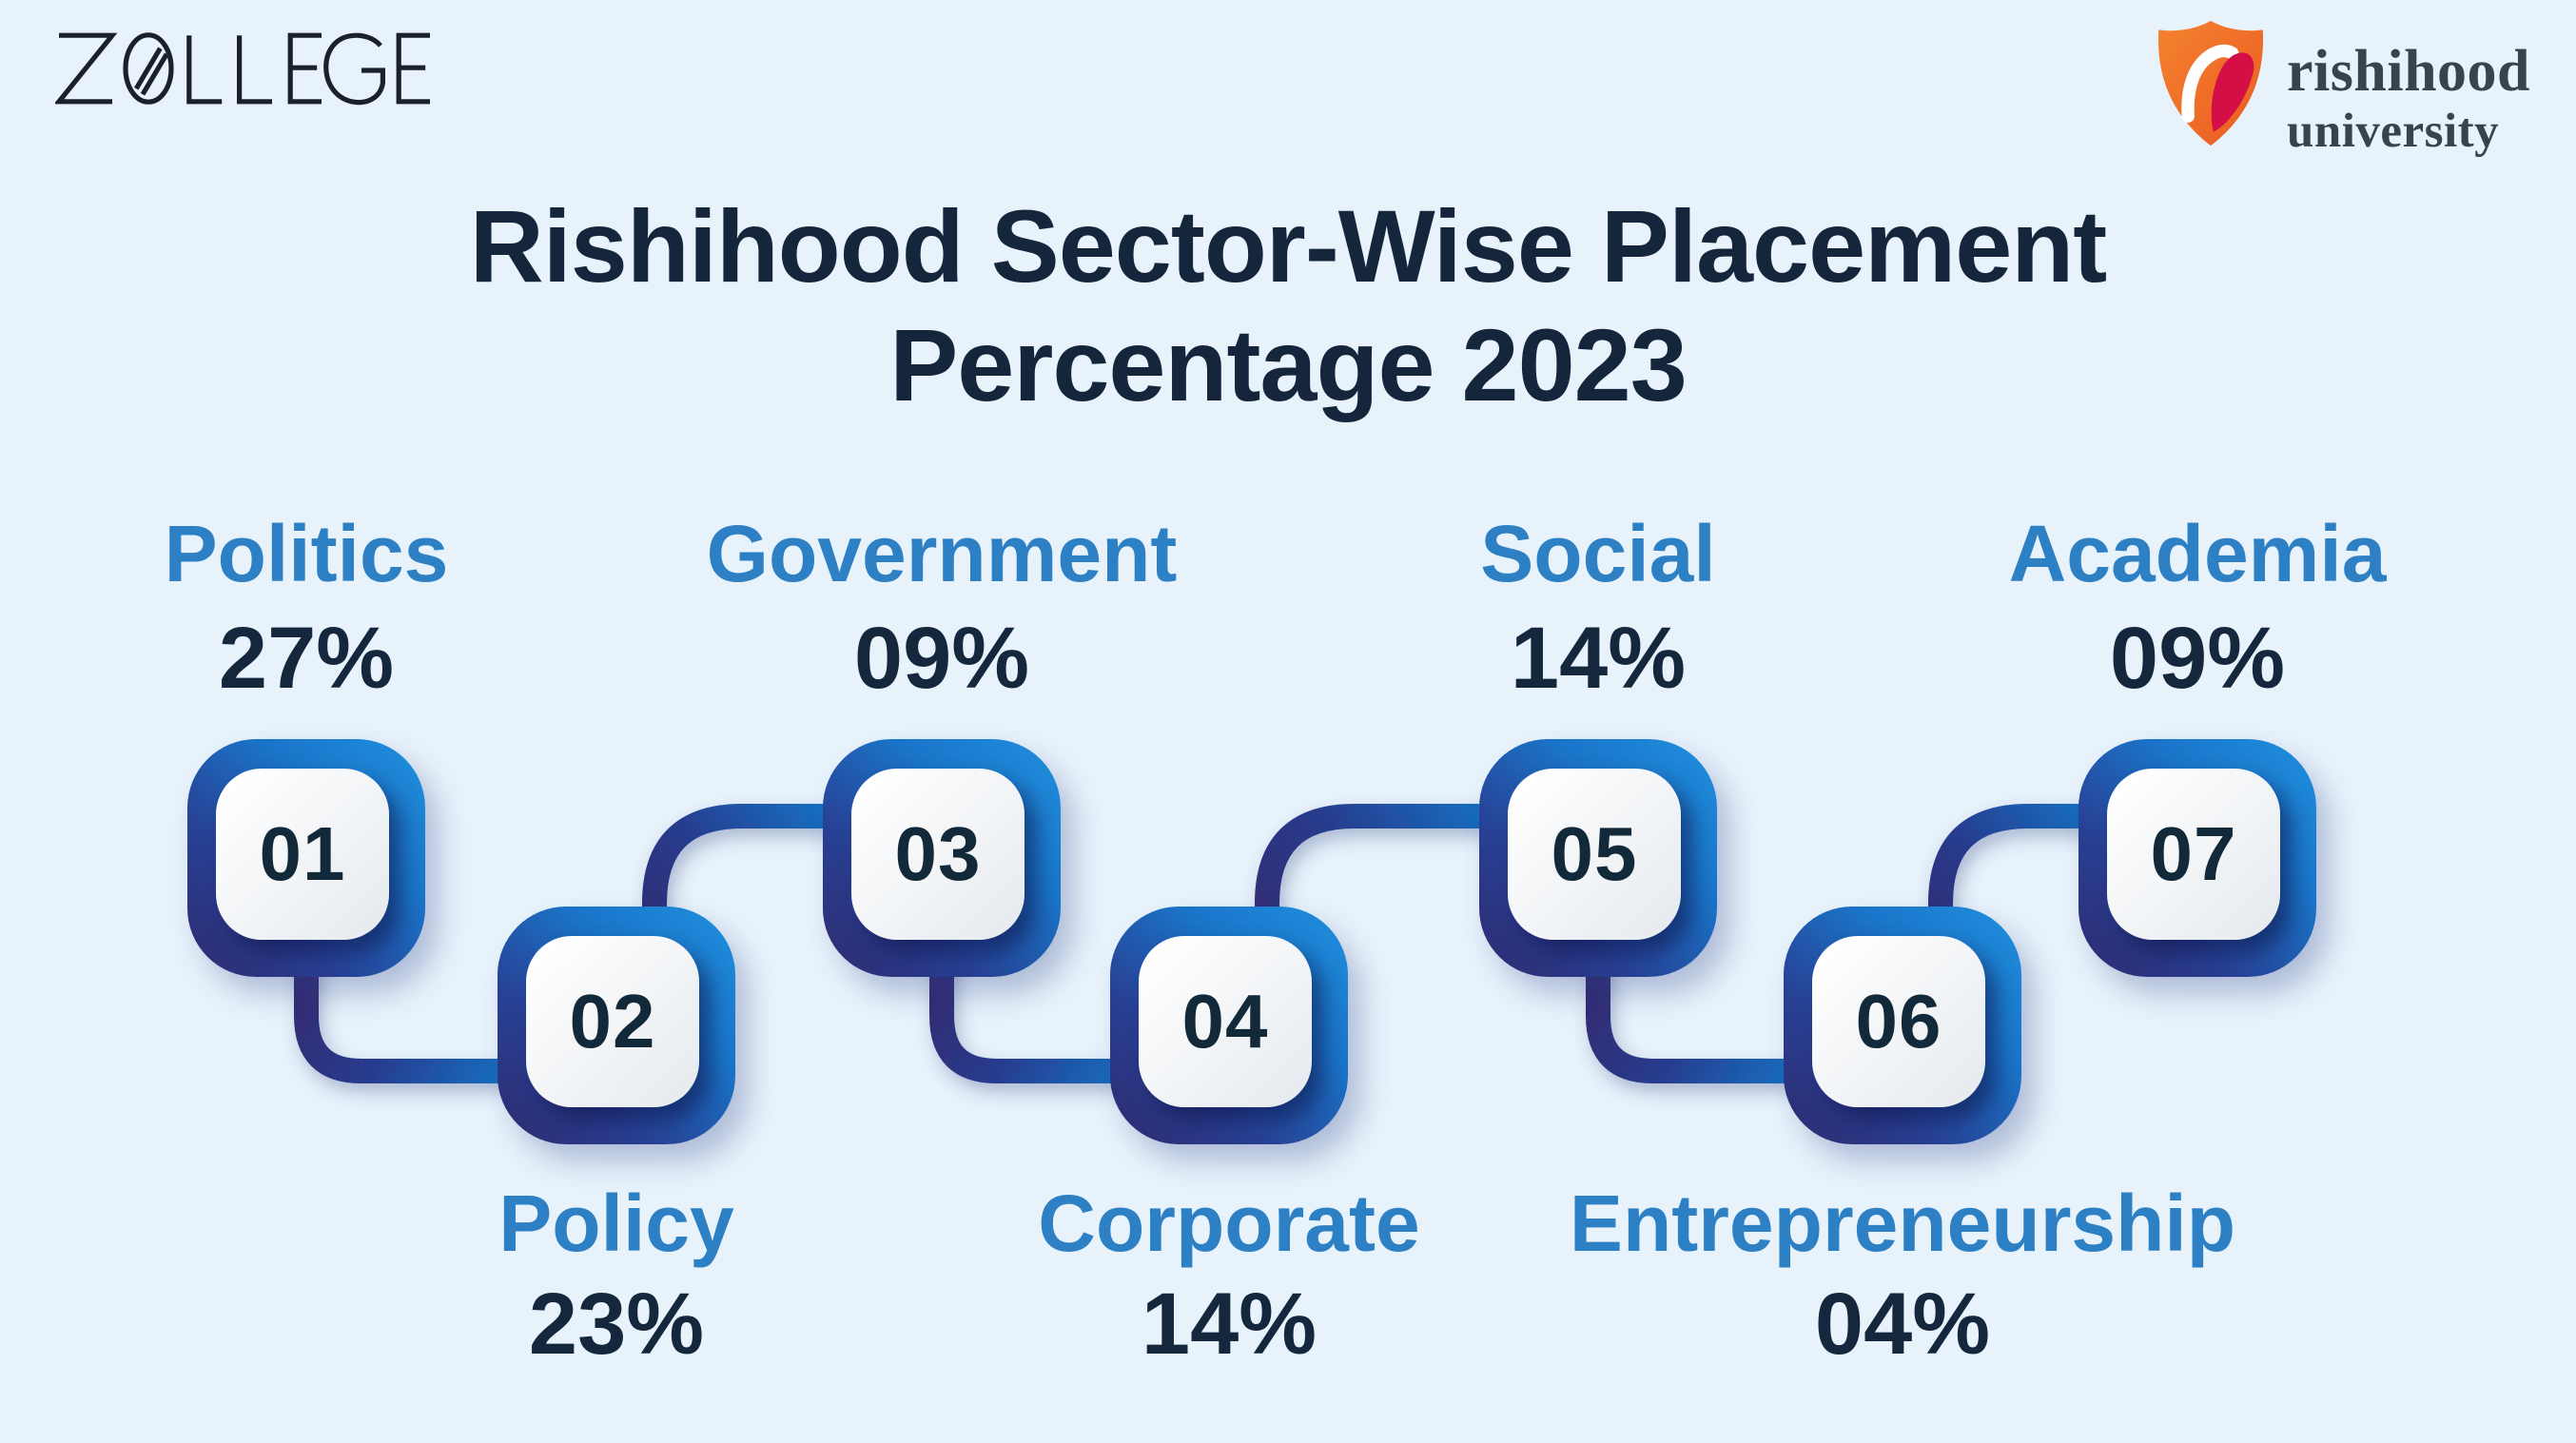  Describe the element at coordinates (2197, 553) in the screenshot. I see `sector-label: Academia` at that location.